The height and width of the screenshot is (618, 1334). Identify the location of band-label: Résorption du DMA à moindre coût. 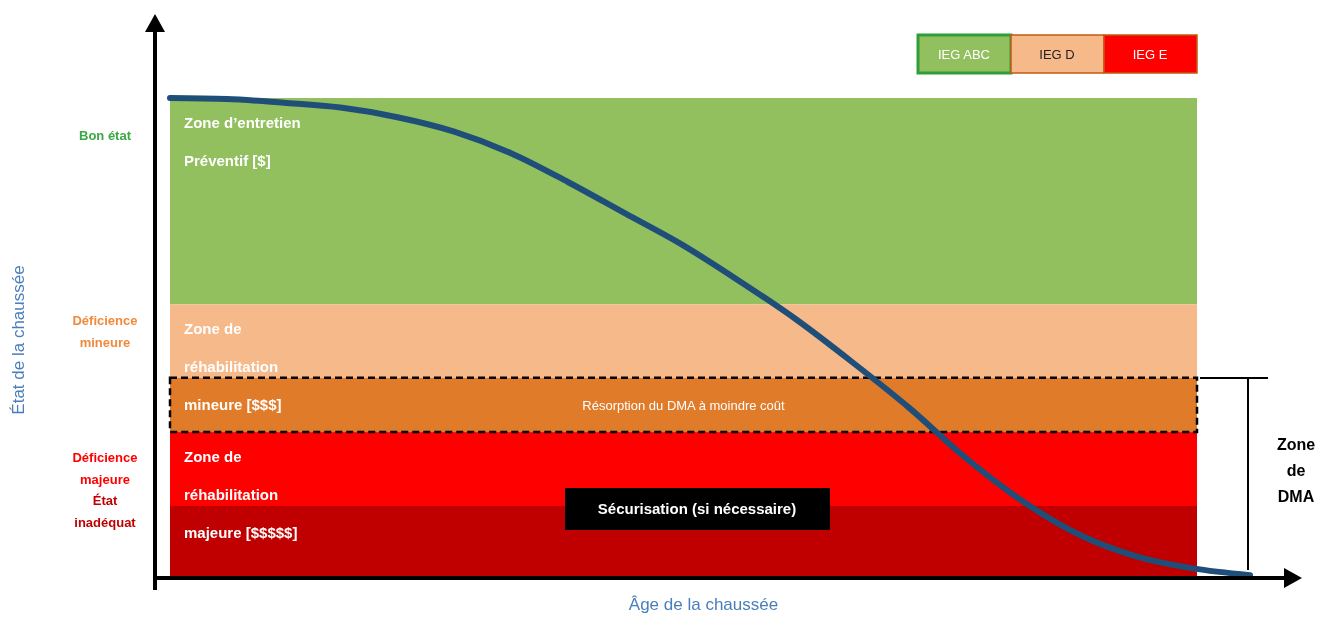
(684, 405).